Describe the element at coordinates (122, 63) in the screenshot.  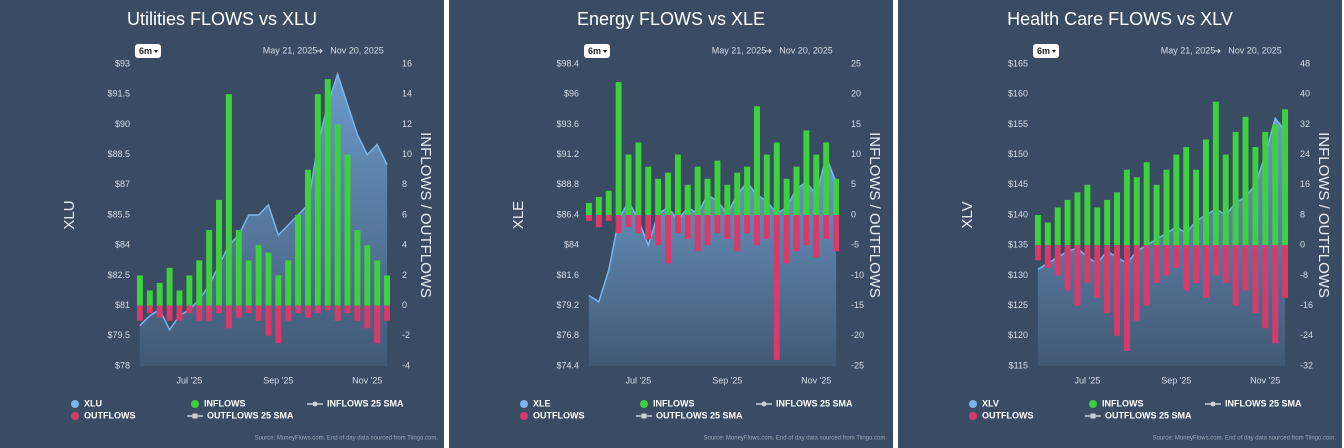
I see `y-tick-label: $93` at that location.